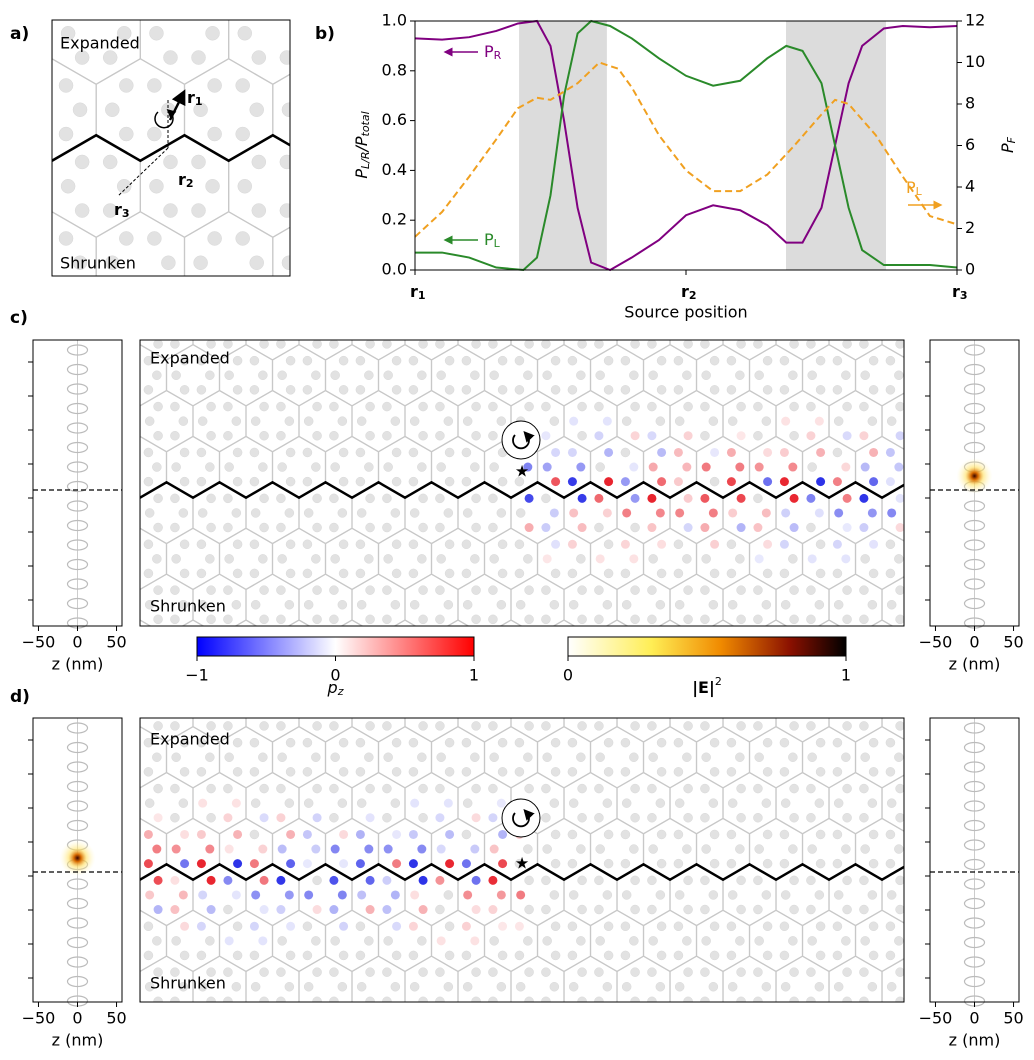 The height and width of the screenshot is (1060, 1034). Describe the element at coordinates (935, 940) in the screenshot. I see `hex-cell` at that location.